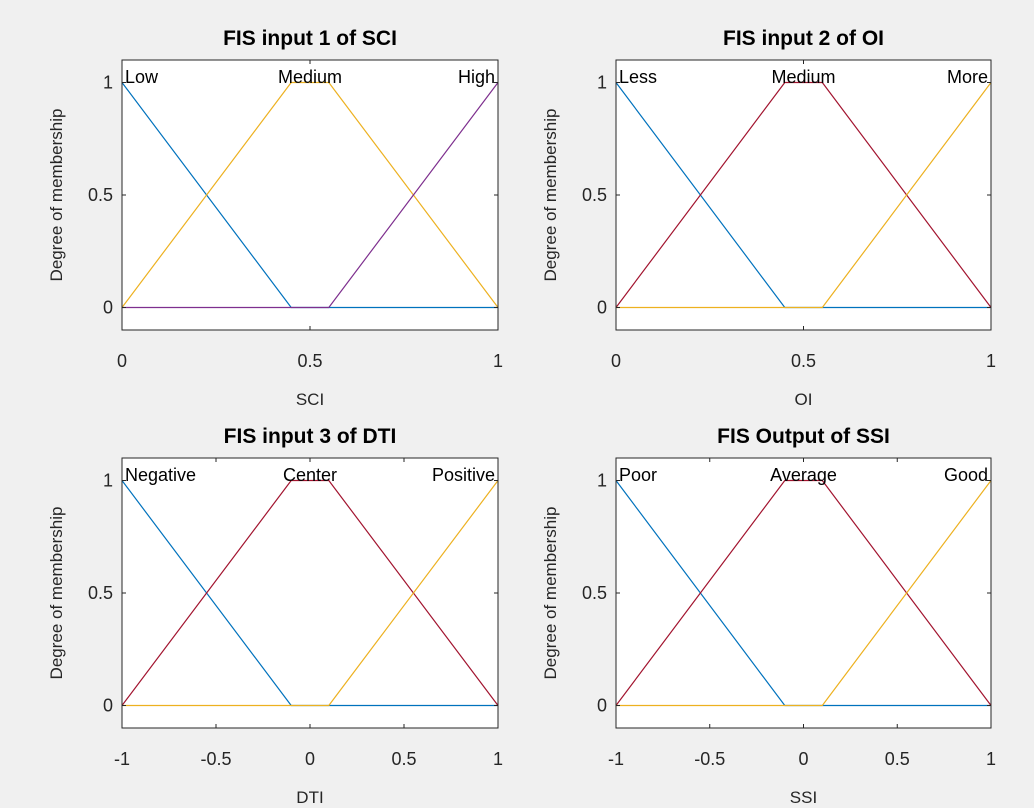 Image resolution: width=1034 pixels, height=808 pixels. Describe the element at coordinates (476, 77) in the screenshot. I see `mf-label-high: High` at that location.